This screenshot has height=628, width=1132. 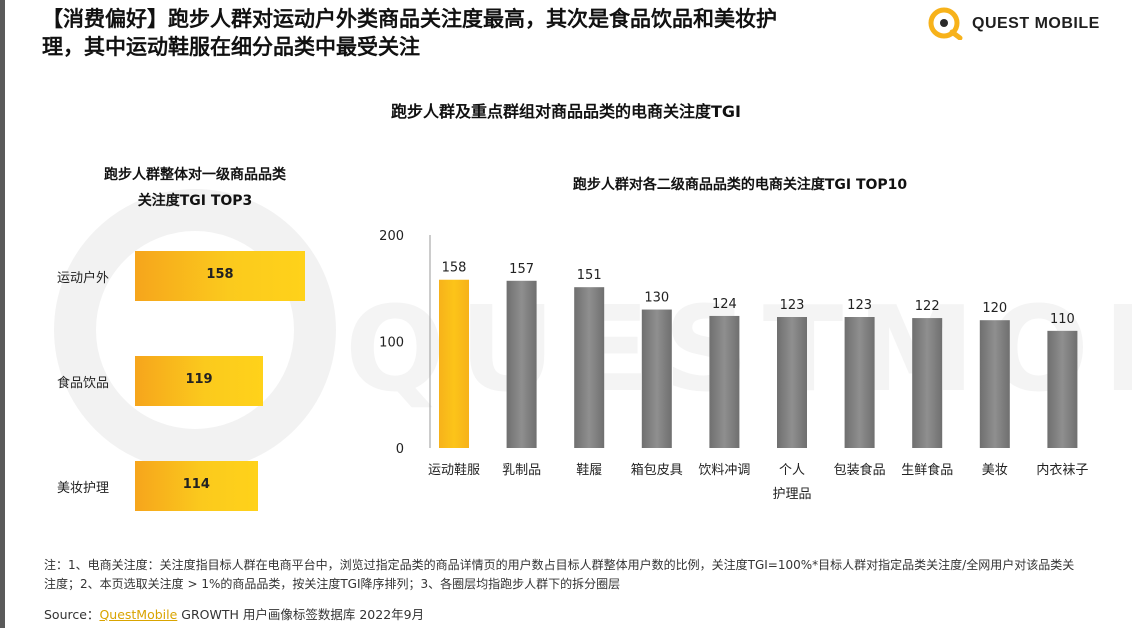 I want to click on headline-line-1: 【消费偏好】跑步人群对运动户外类商品关注度最高，其次是食品饮品和美妆护, so click(x=409, y=19).